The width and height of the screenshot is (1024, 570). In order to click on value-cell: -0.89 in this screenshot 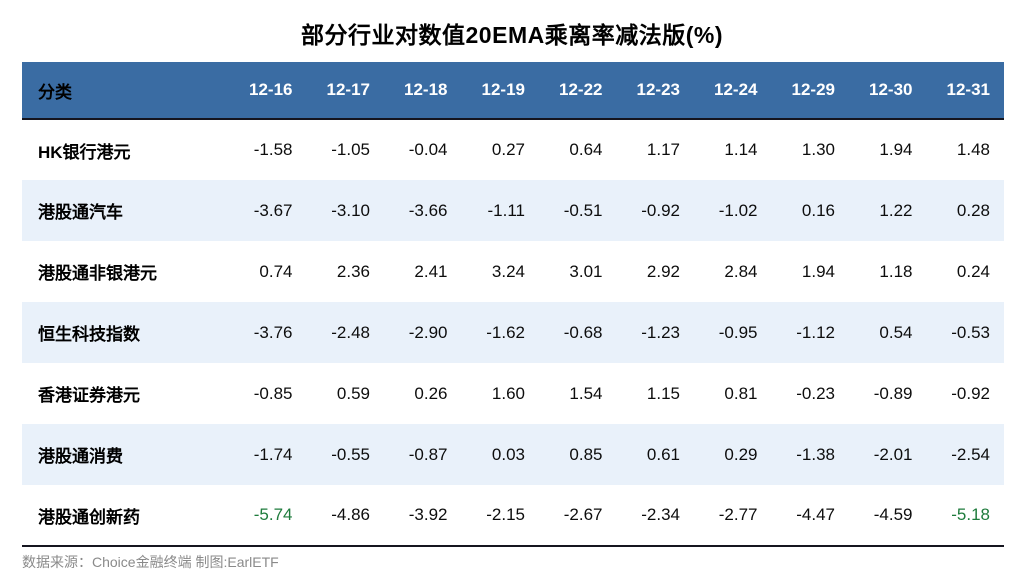, I will do `click(893, 393)`.